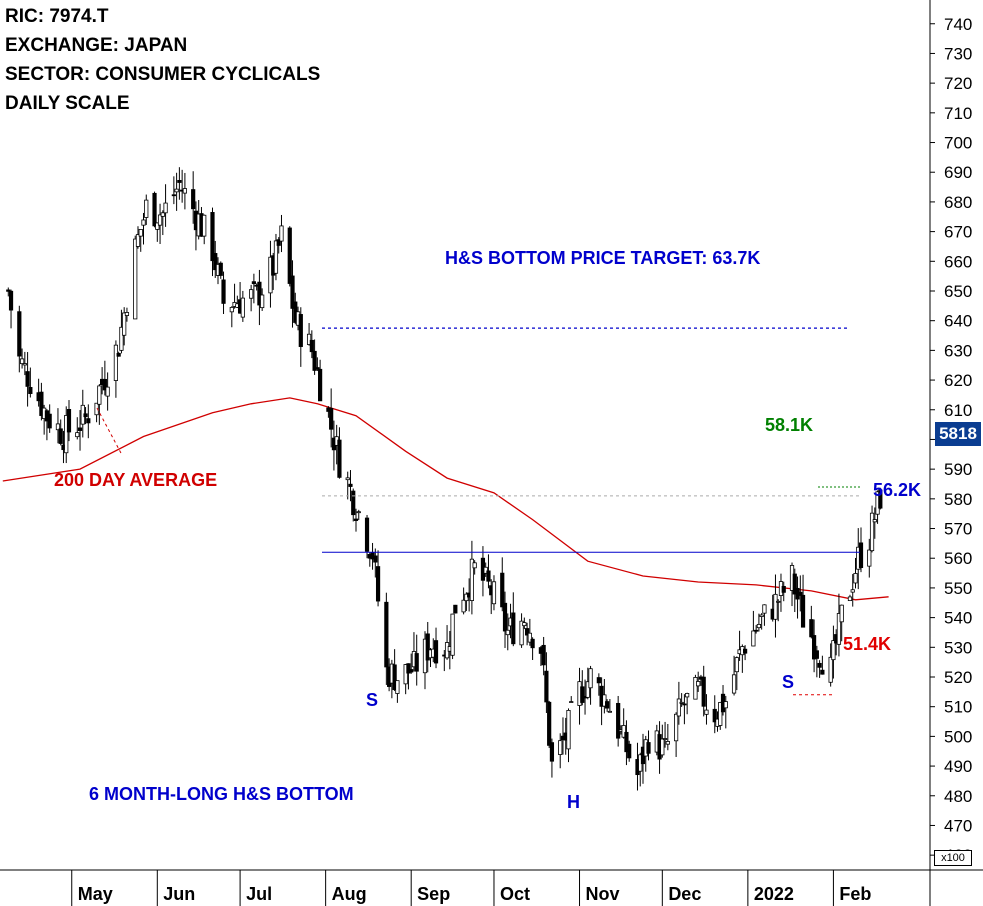  I want to click on last-price-badge: 5818, so click(958, 434).